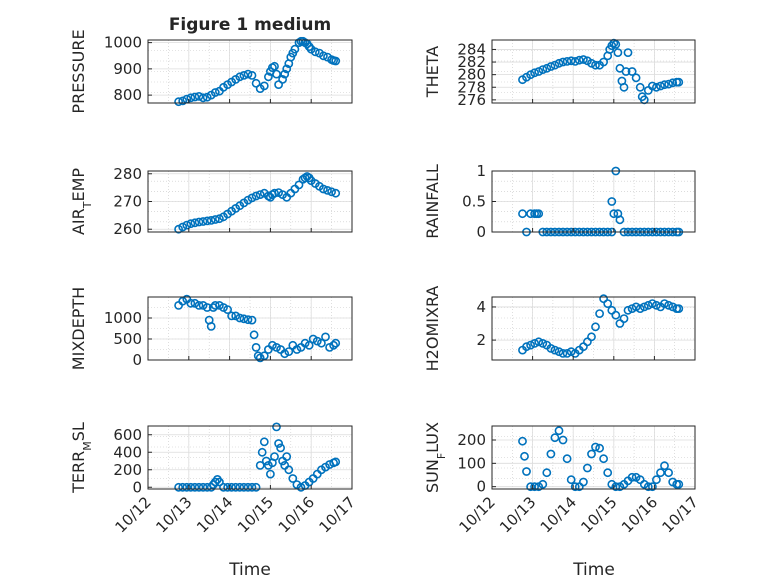 The image size is (778, 587). What do you see at coordinates (127, 229) in the screenshot?
I see `y-tick-label: 260` at bounding box center [127, 229].